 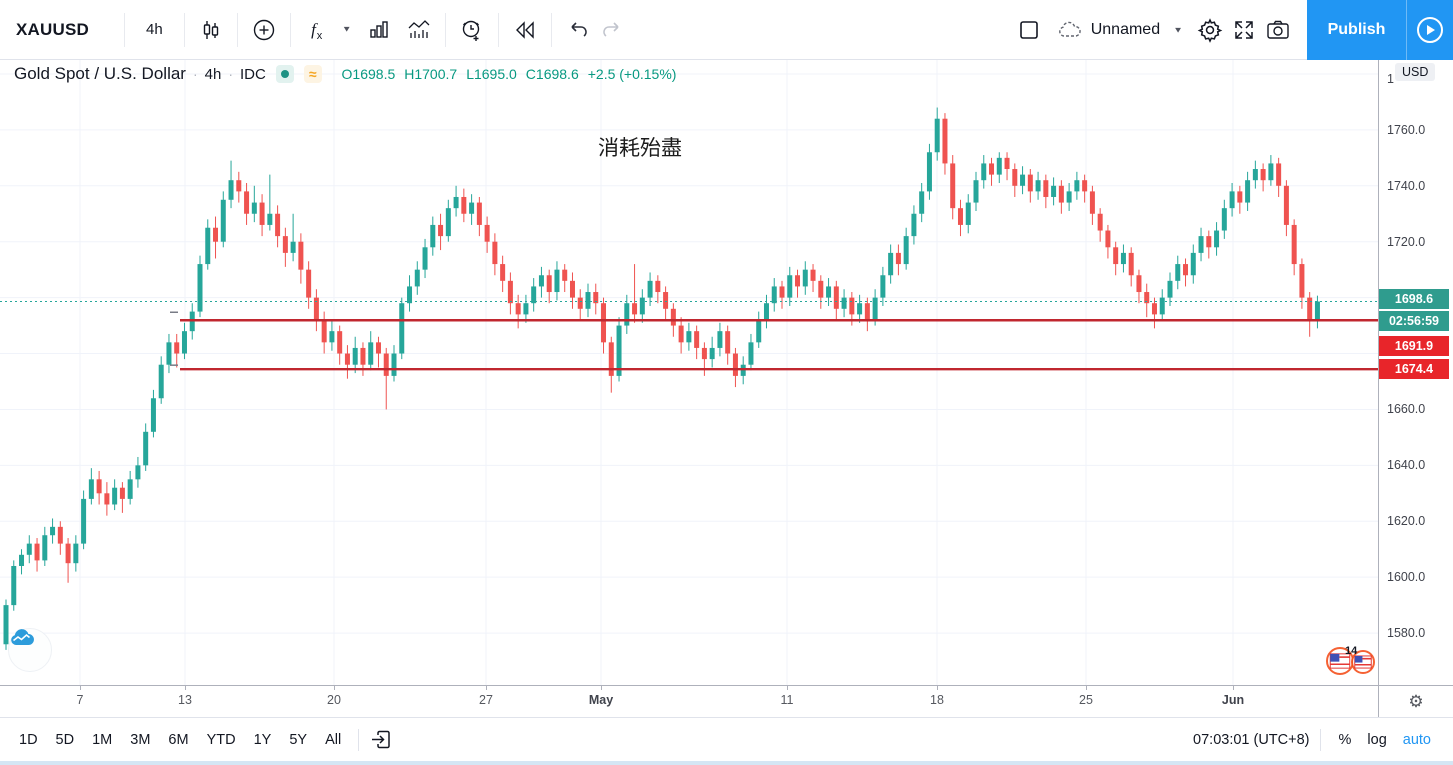 I want to click on percent-scale-button: %, so click(x=1345, y=739).